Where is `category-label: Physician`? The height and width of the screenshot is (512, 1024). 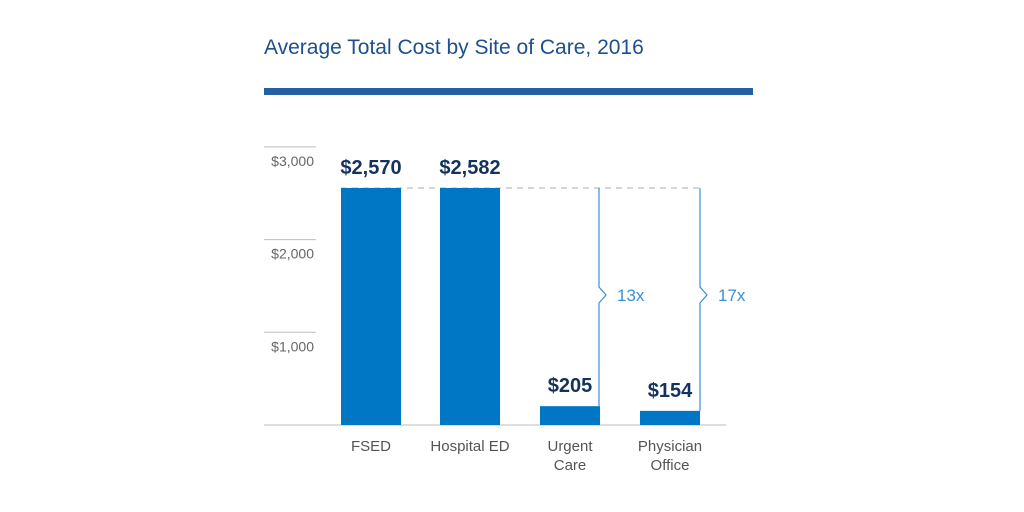
category-label: Physician is located at coordinates (670, 446).